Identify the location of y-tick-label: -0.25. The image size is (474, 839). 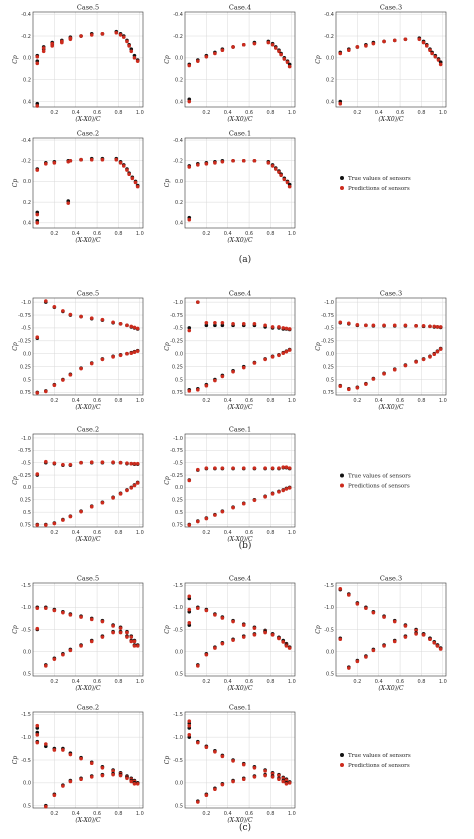
(24, 342).